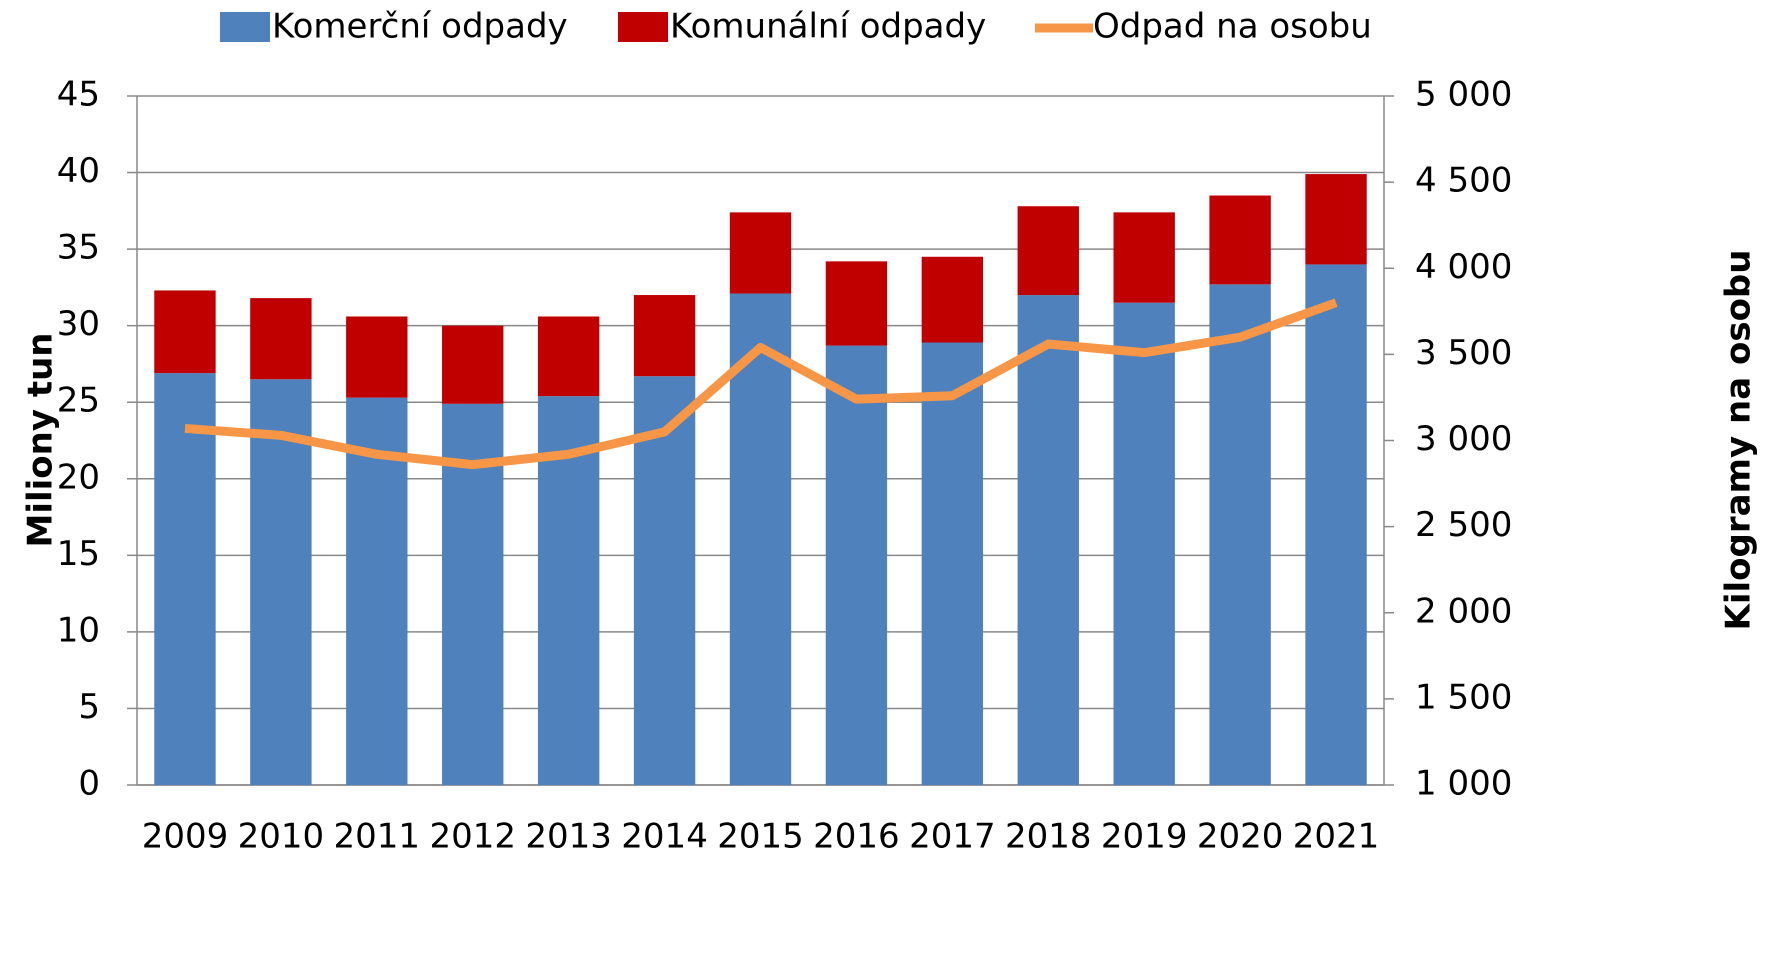 The height and width of the screenshot is (967, 1769). Describe the element at coordinates (185, 837) in the screenshot. I see `x-tick-label: 2009` at that location.